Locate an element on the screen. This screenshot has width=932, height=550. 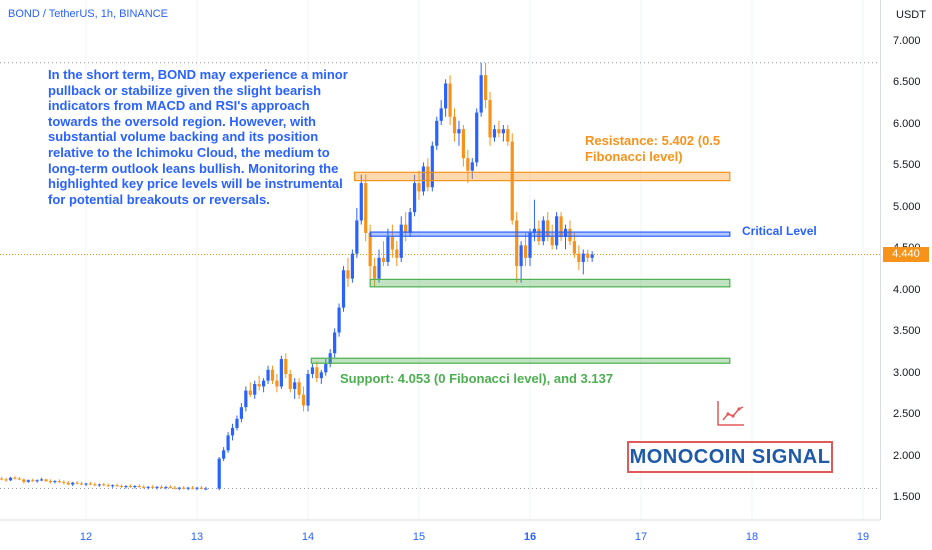
currency-label: USDT is located at coordinates (911, 15).